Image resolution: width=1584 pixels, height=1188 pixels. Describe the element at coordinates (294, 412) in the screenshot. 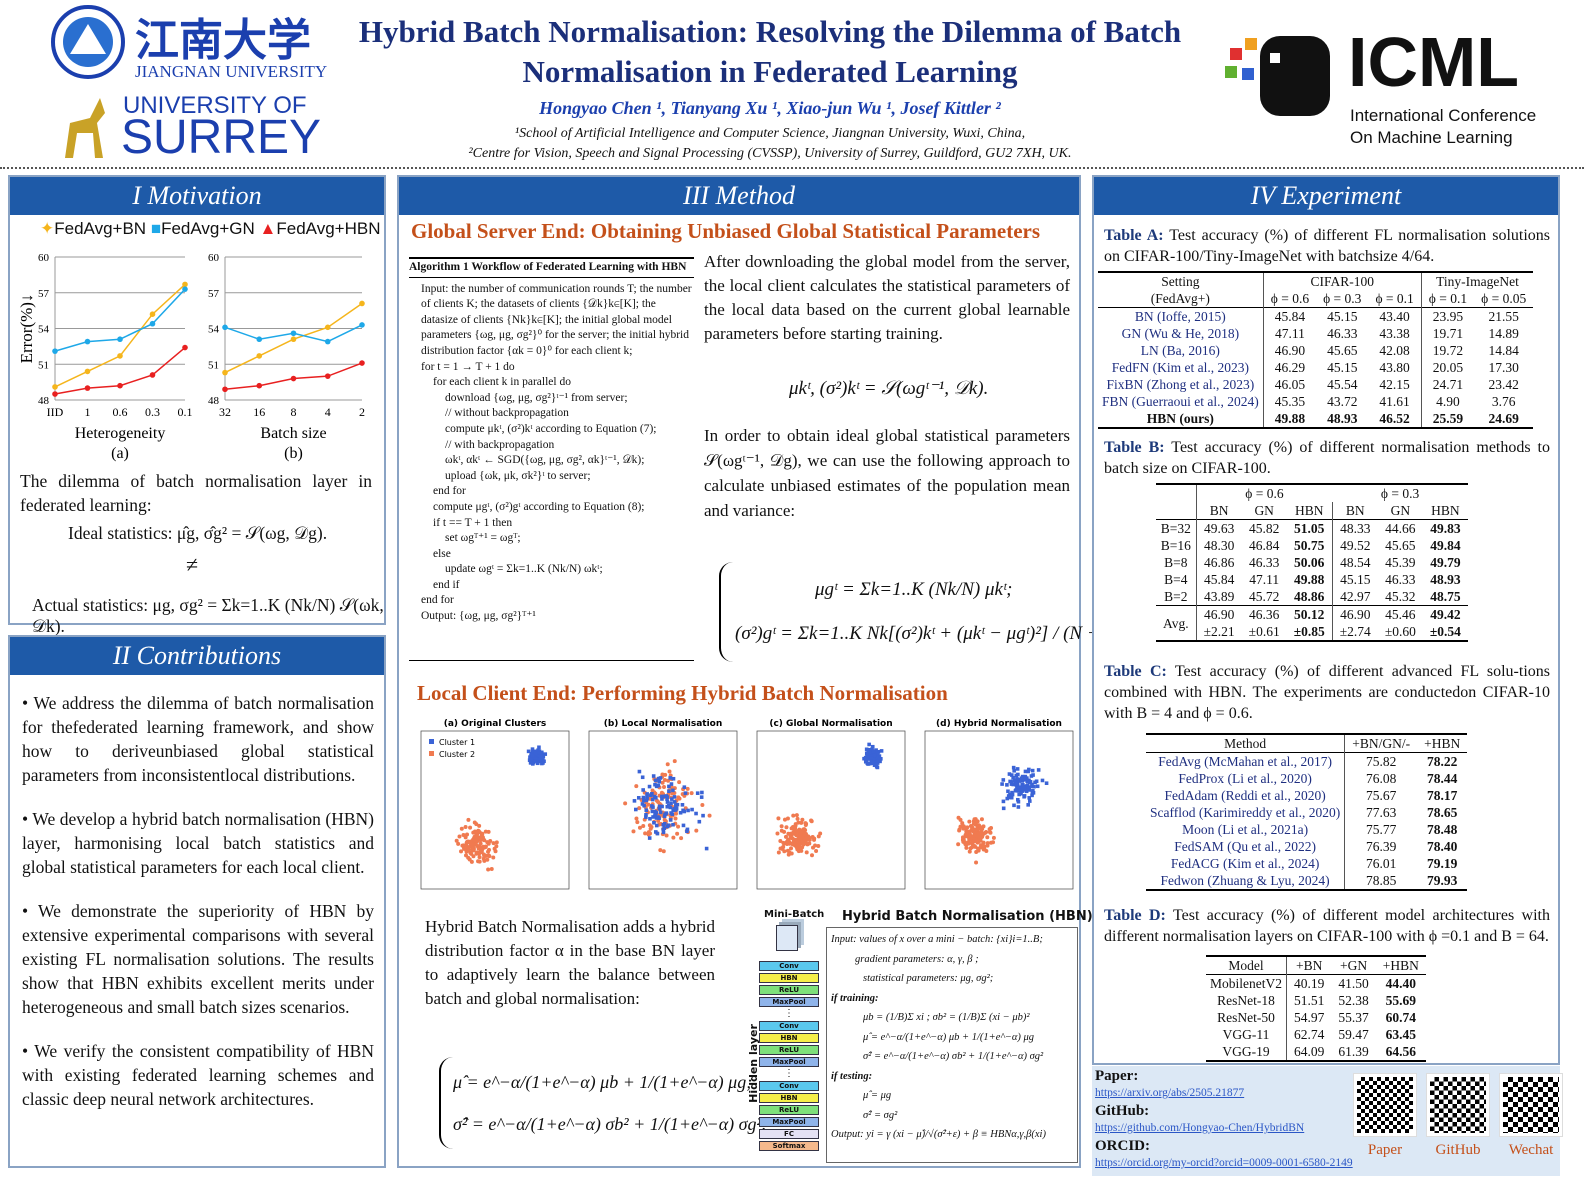

I see `x-tick-label: 8` at that location.